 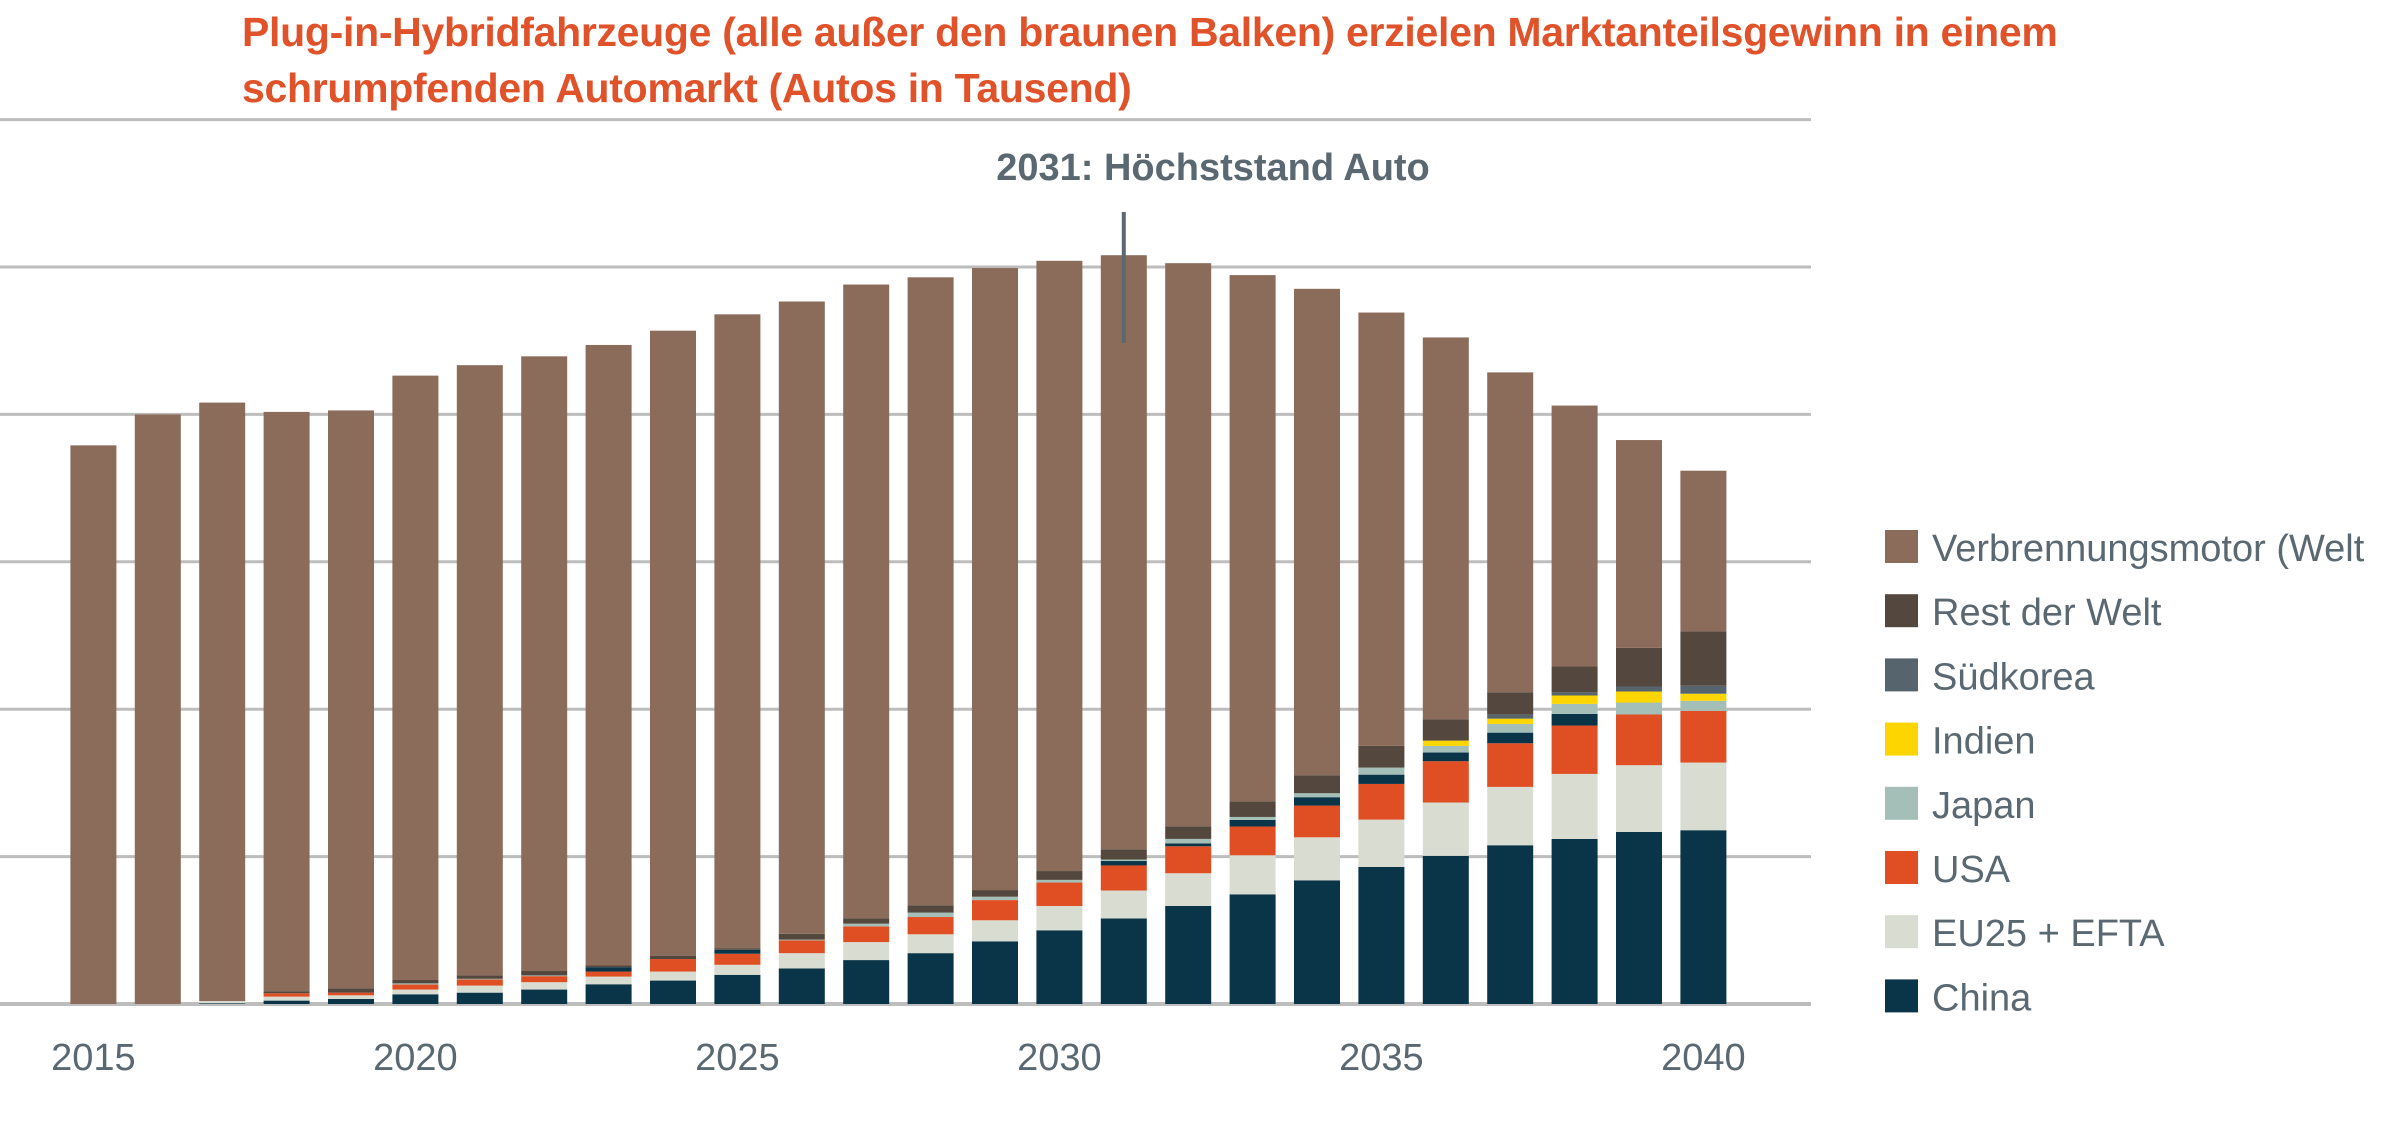 I want to click on bar-segment-japan-2037, so click(x=1510, y=728).